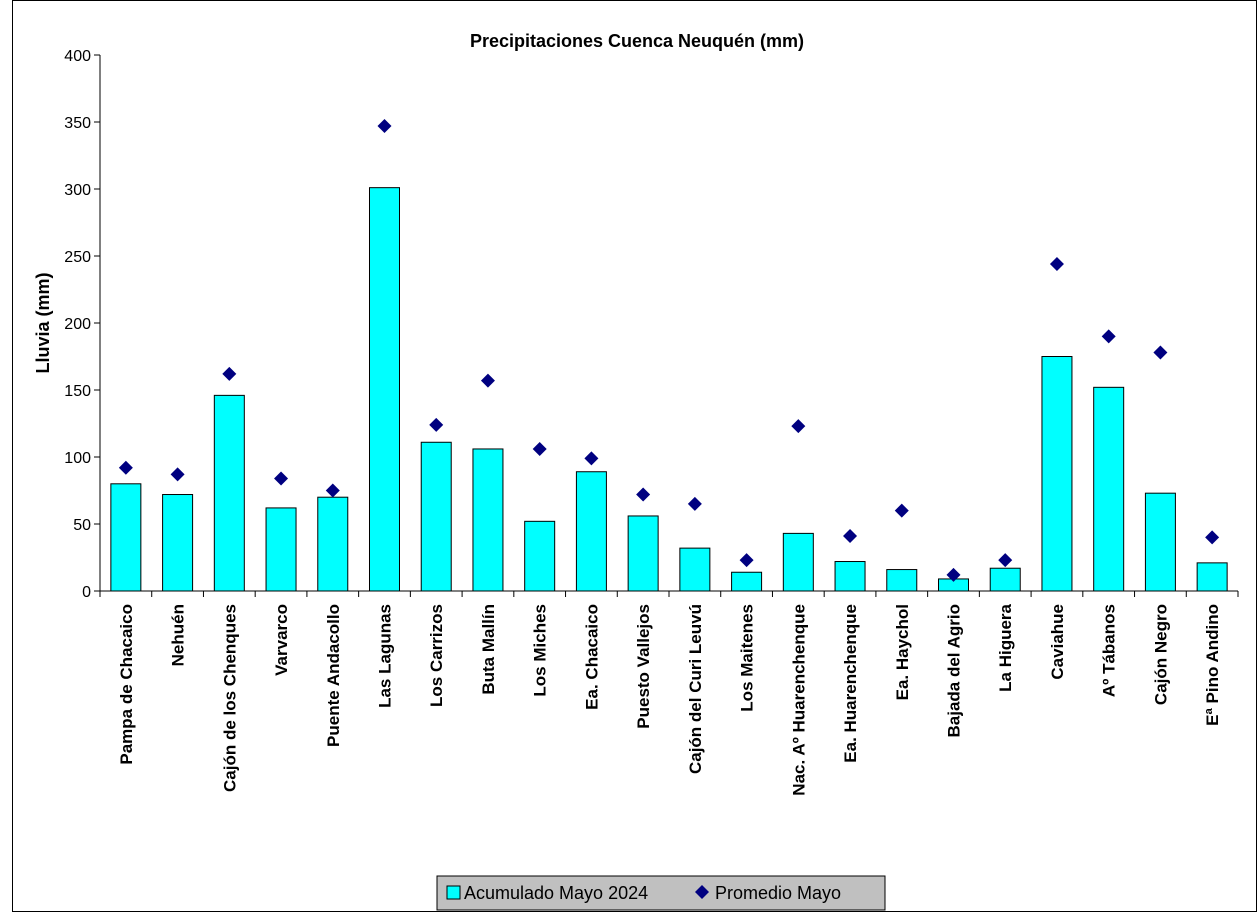 Image resolution: width=1260 pixels, height=915 pixels. I want to click on legend-box, so click(661, 893).